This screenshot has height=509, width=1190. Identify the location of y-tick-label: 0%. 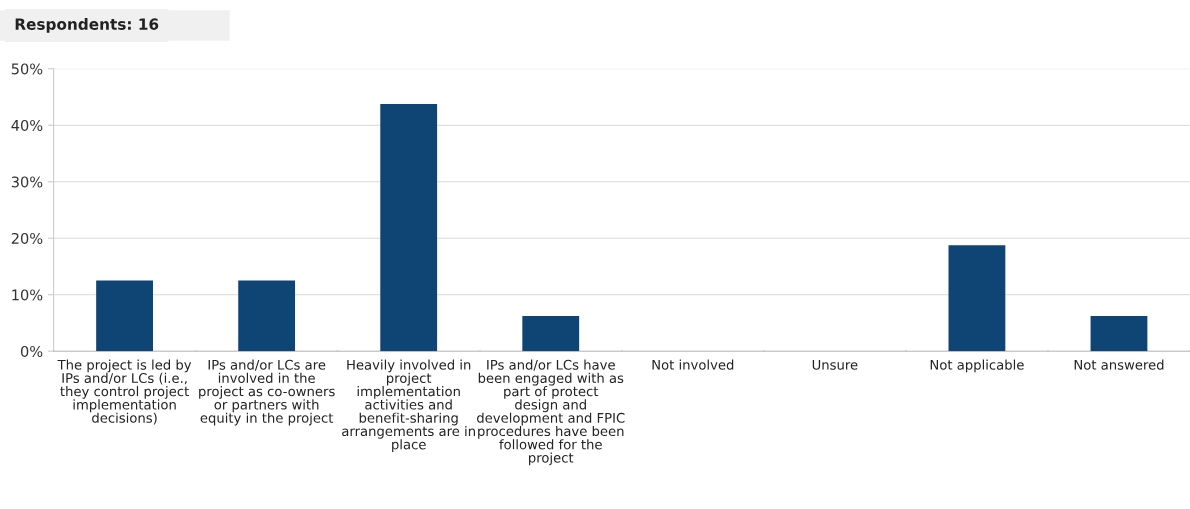
(31, 351).